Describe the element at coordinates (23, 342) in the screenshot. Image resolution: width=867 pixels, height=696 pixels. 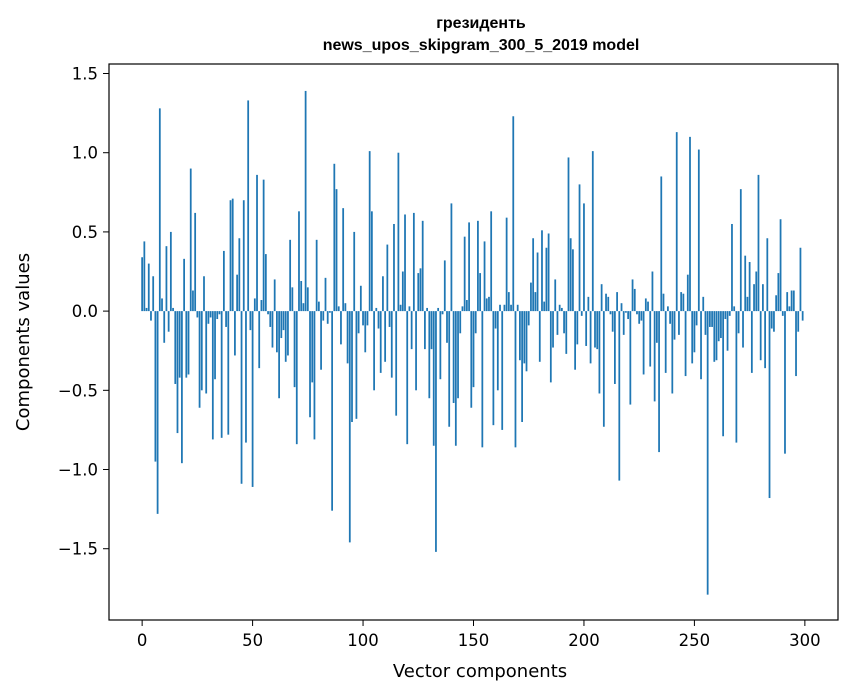
I see `y-axis-label: Components values` at that location.